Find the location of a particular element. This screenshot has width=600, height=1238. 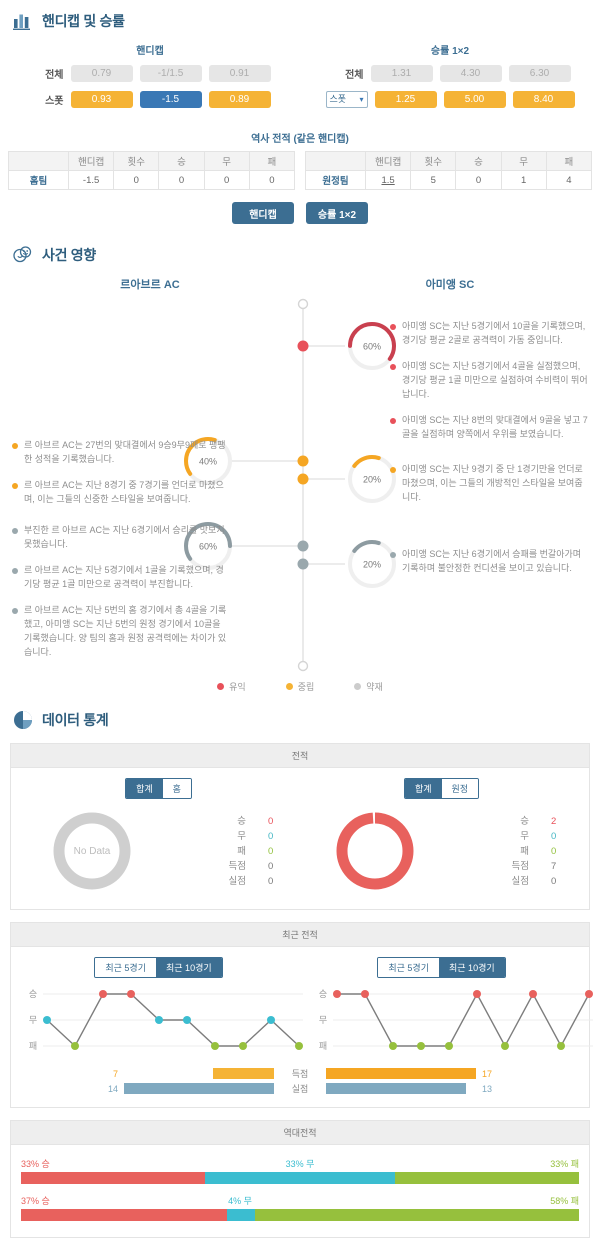

home-toggle-wrap: 합계 홈 is located at coordinates (158, 788).